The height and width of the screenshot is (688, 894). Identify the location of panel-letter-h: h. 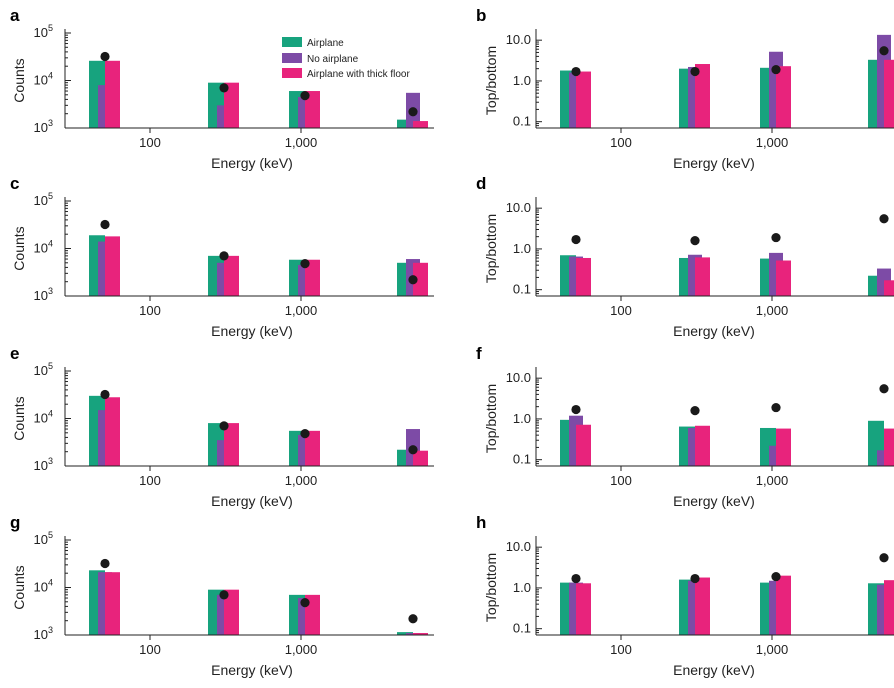
(481, 522).